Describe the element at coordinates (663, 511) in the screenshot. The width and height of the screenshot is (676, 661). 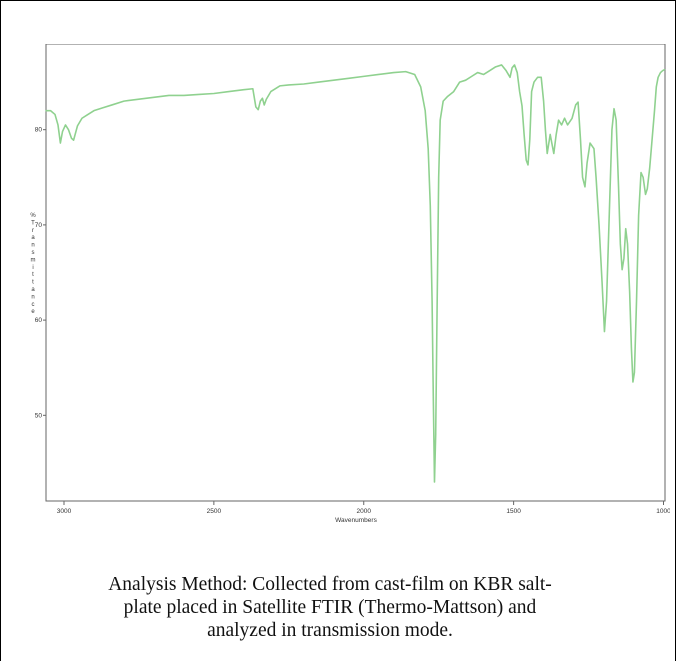
I see `x-tick-label: 1000` at that location.